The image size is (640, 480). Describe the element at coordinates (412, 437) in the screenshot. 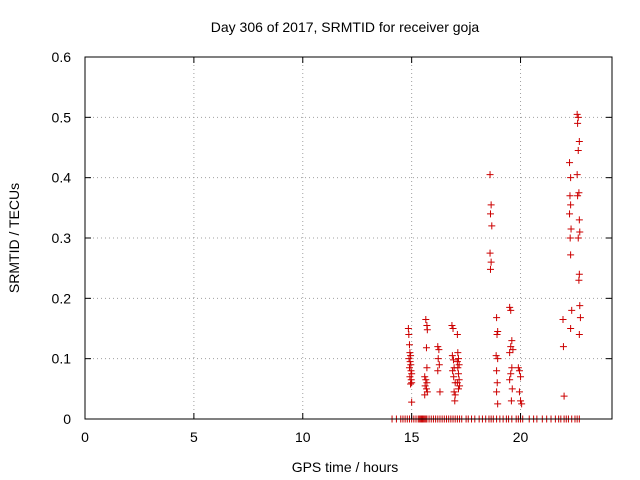

I see `x-tick-label: 15` at that location.